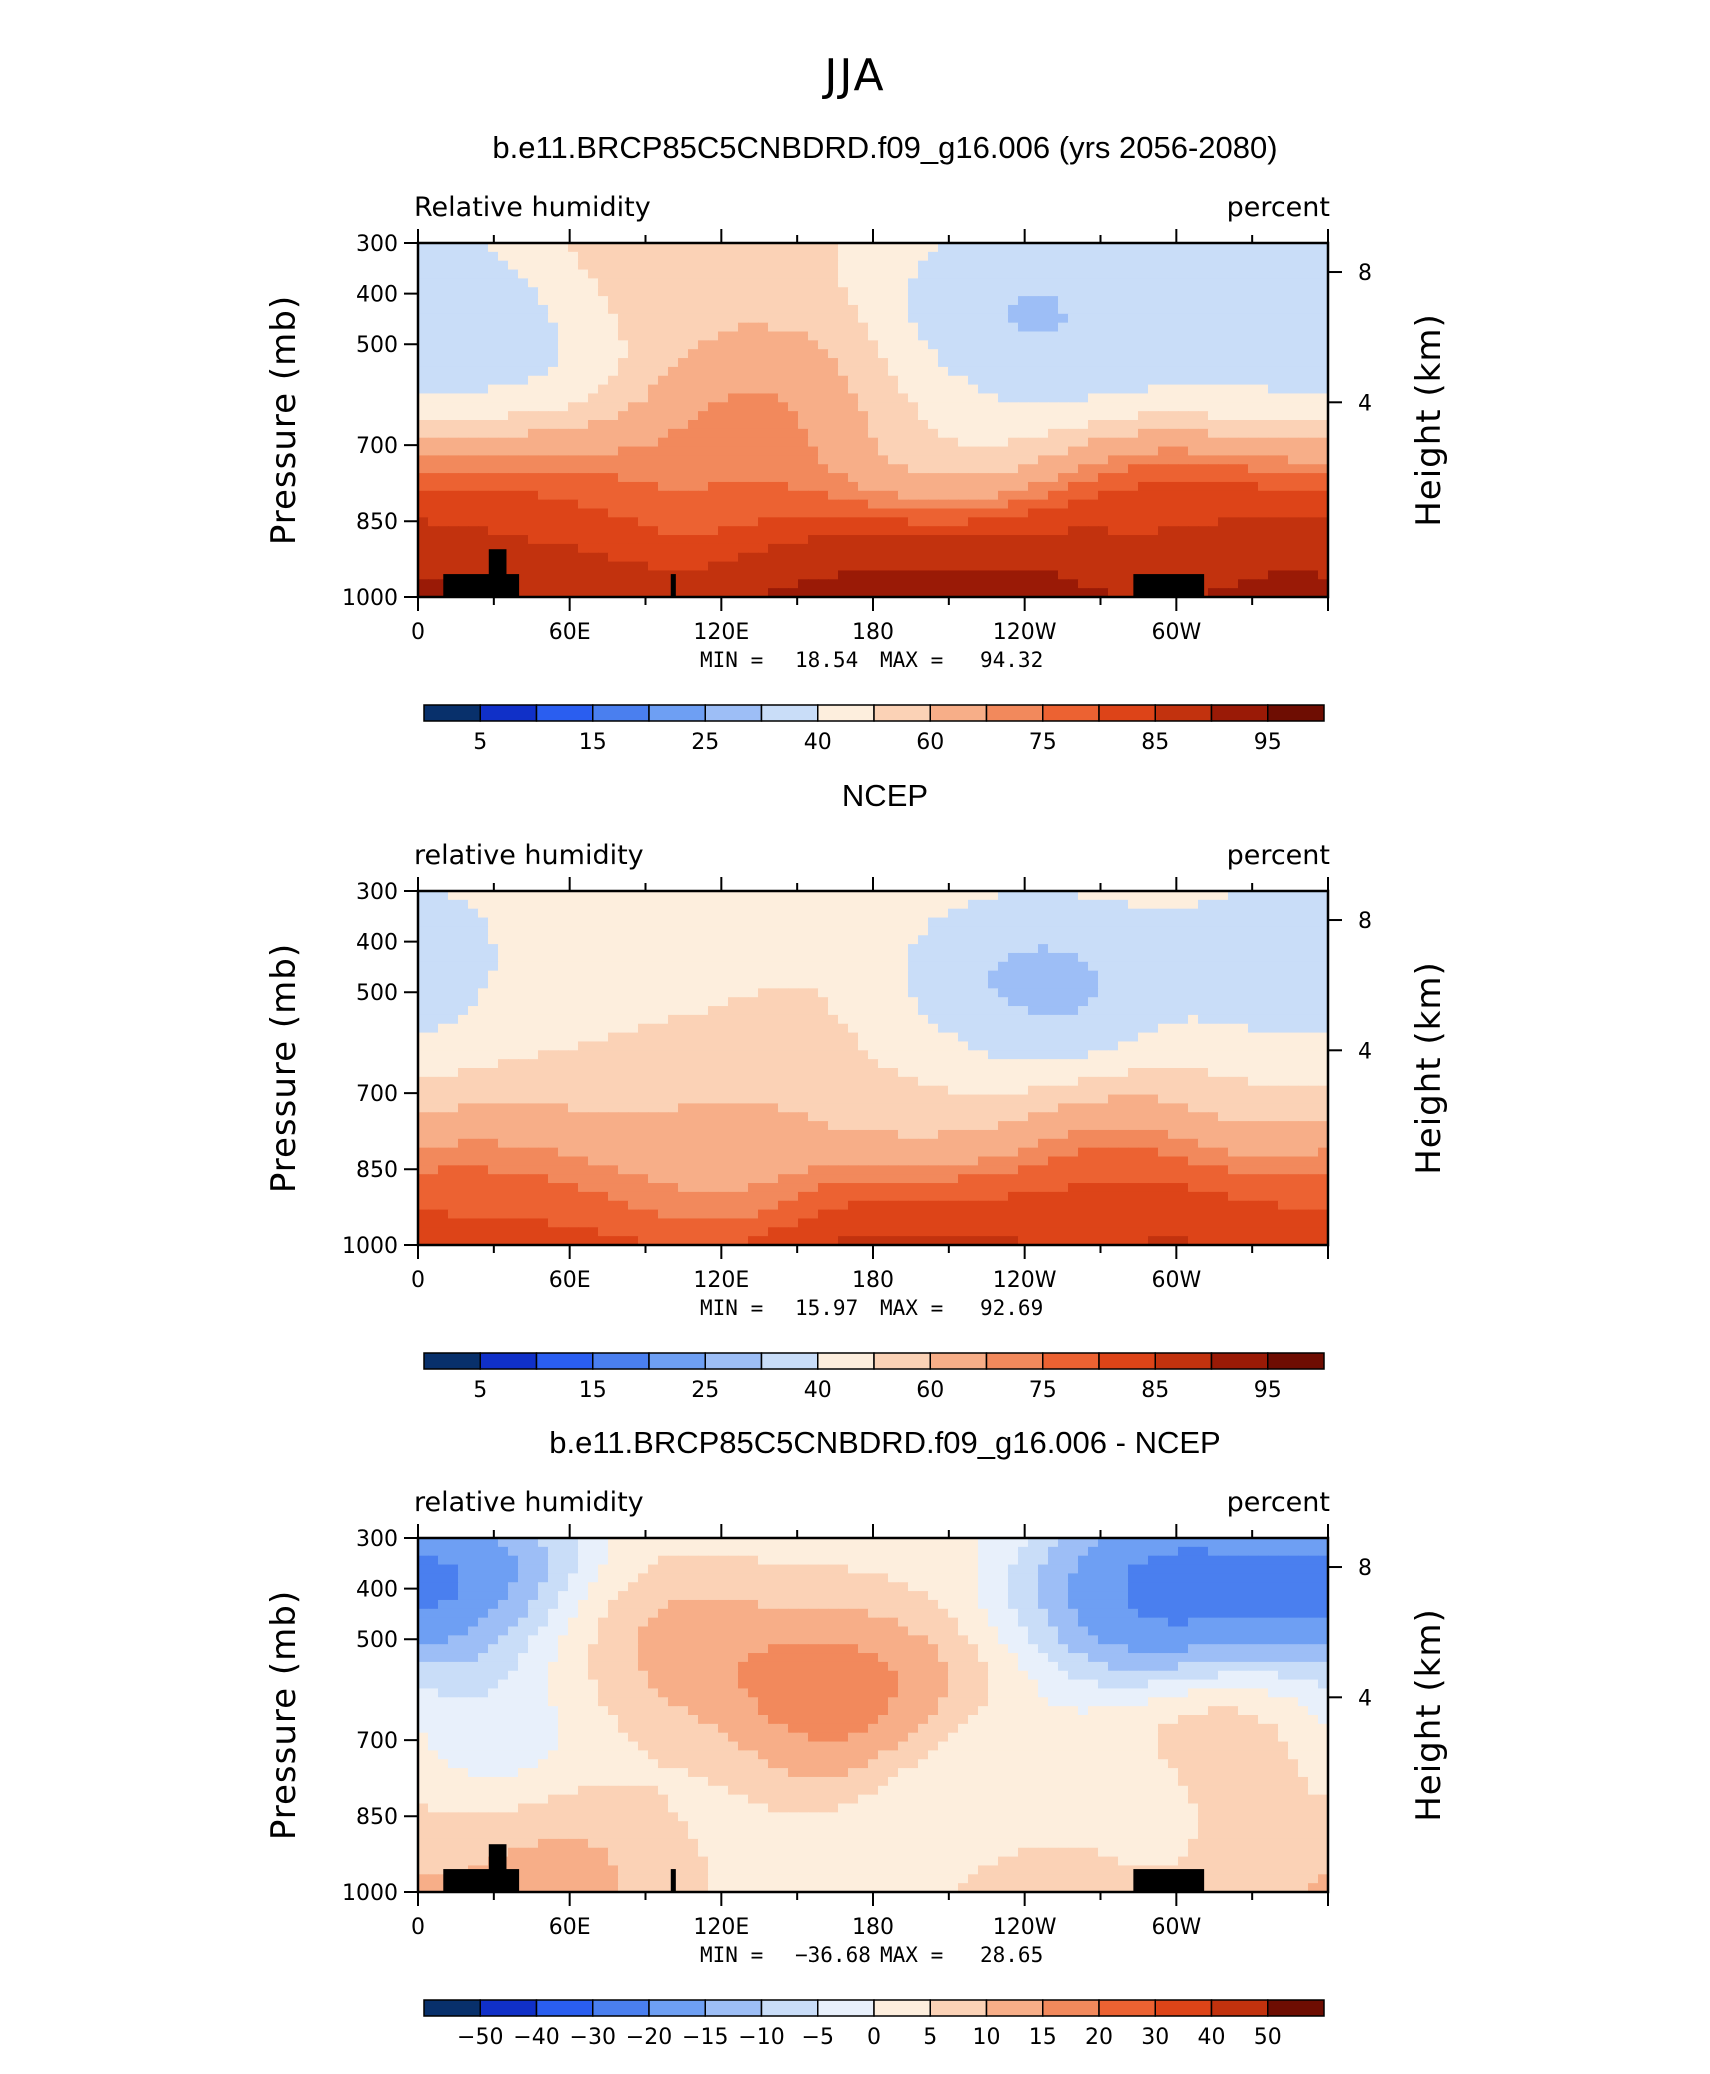  What do you see at coordinates (705, 742) in the screenshot?
I see `colorbar-label: 25` at bounding box center [705, 742].